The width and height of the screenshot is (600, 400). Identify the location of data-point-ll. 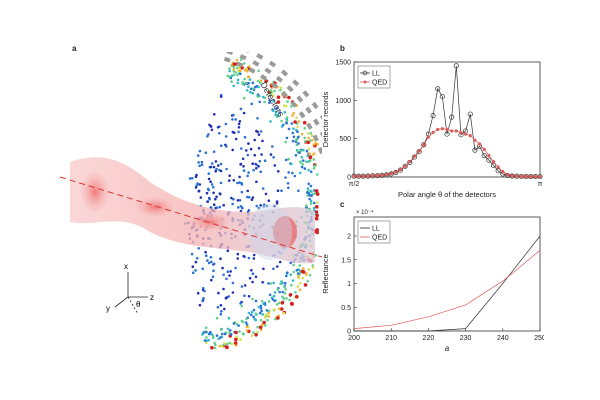
(442, 96).